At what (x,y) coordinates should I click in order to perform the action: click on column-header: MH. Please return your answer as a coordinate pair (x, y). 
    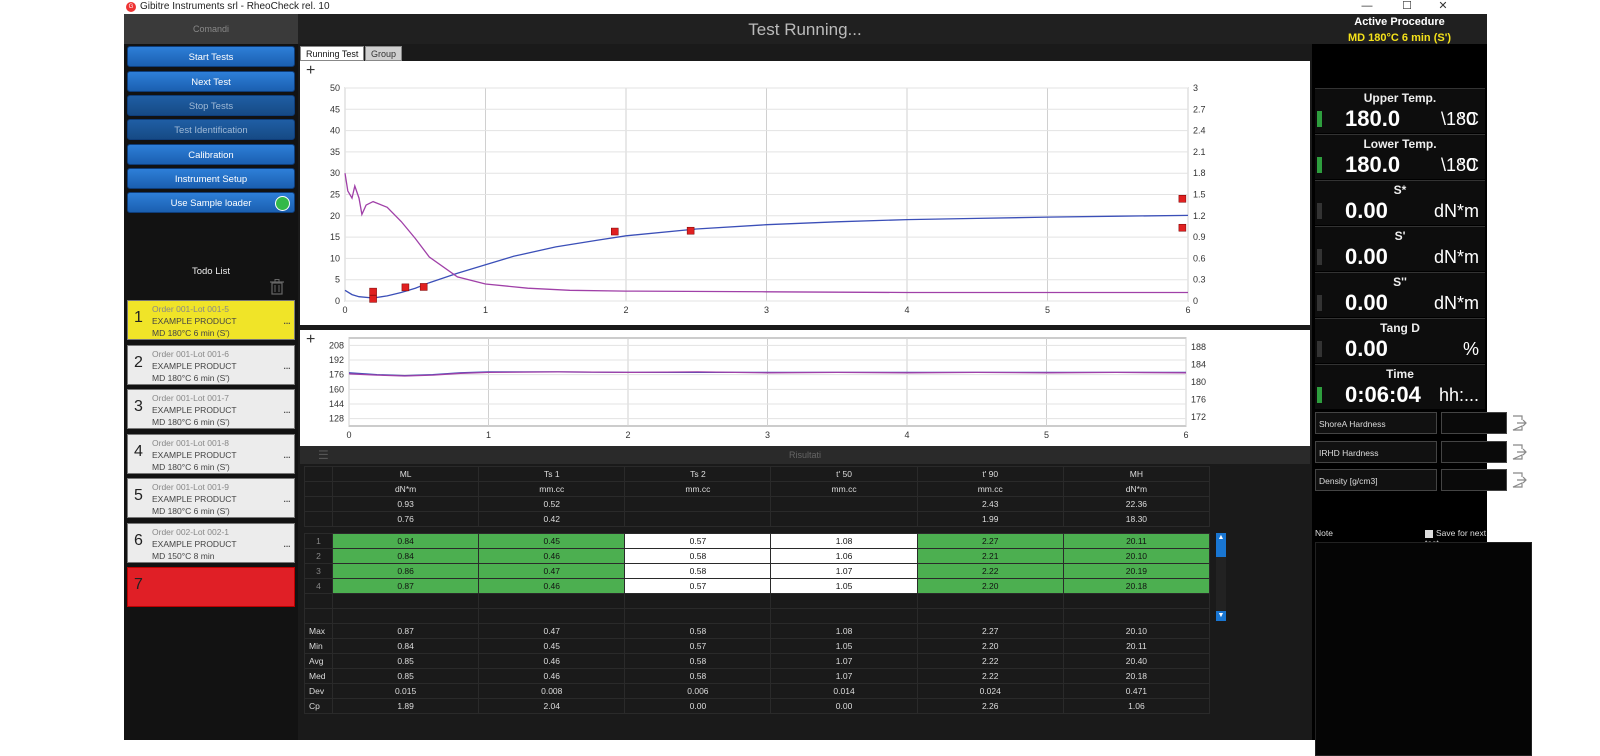
    Looking at the image, I should click on (1136, 474).